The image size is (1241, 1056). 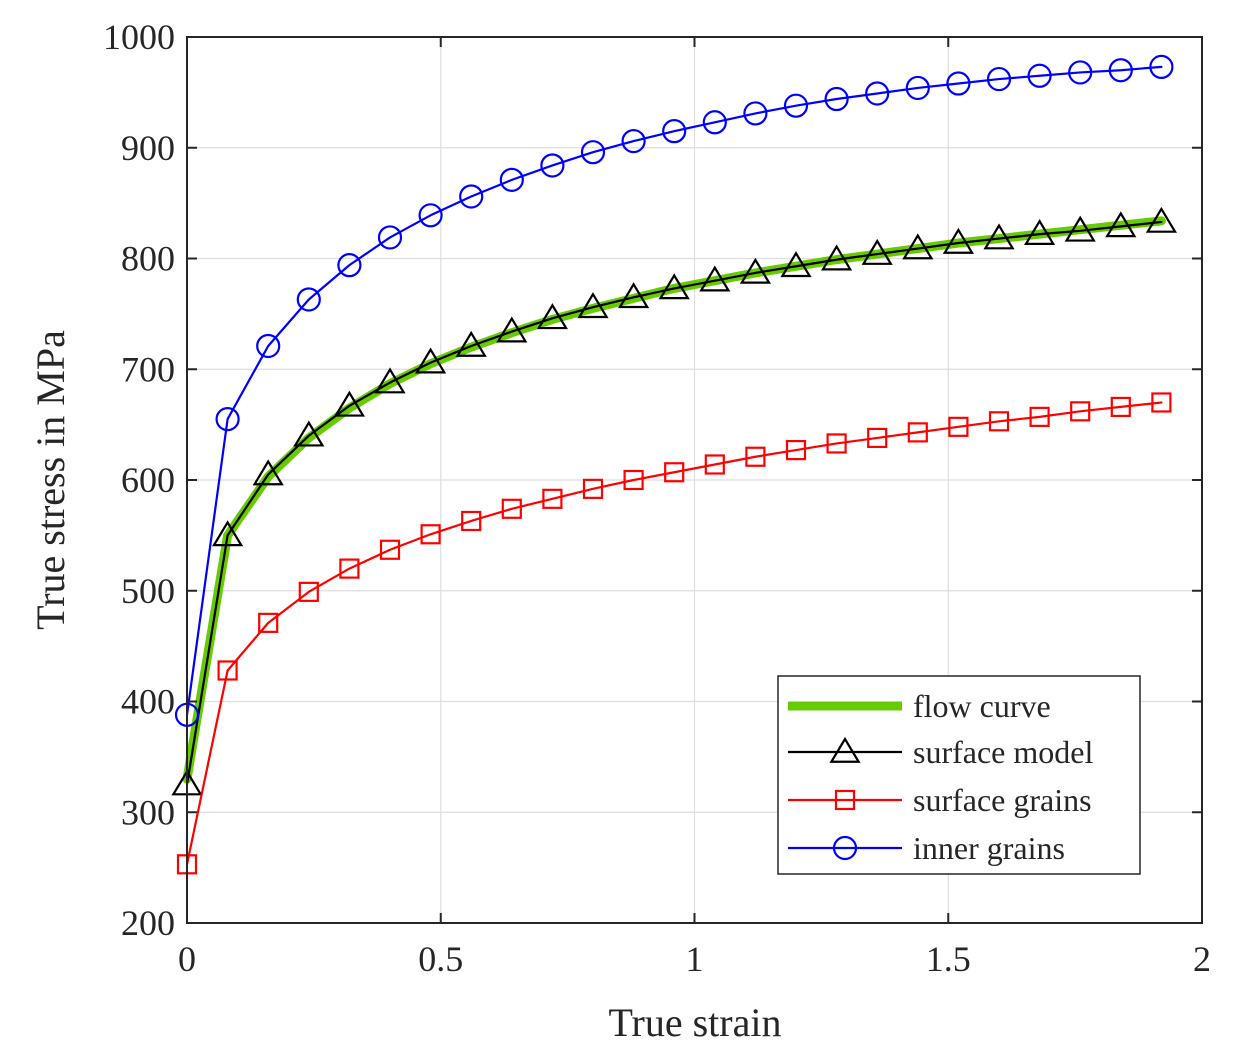 What do you see at coordinates (148, 480) in the screenshot?
I see `y-tick-label: 600` at bounding box center [148, 480].